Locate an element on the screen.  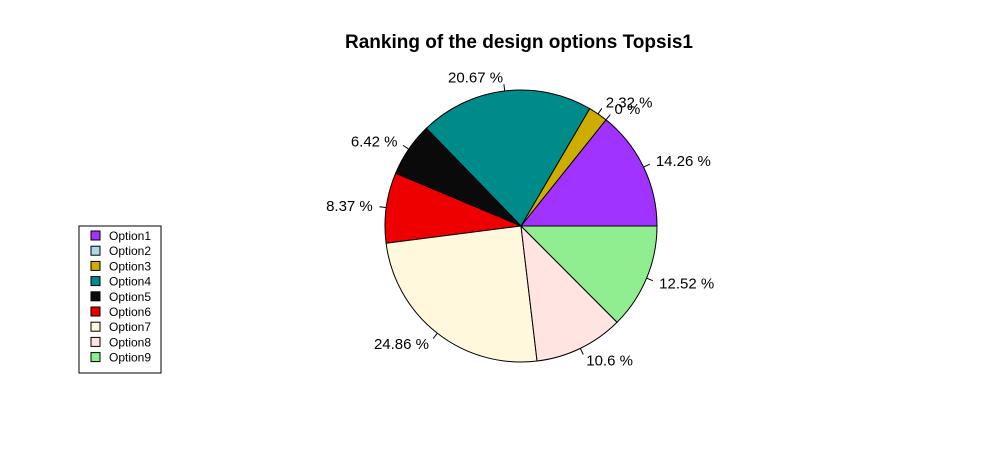
legend-label-option8: Option8 is located at coordinates (130, 342).